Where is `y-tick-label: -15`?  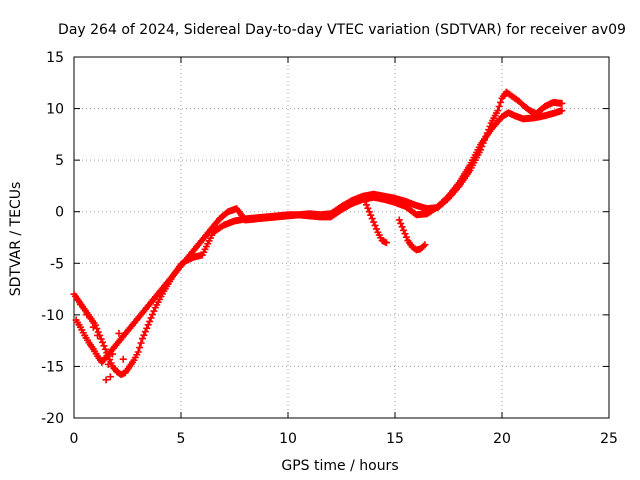 y-tick-label: -15 is located at coordinates (52, 367).